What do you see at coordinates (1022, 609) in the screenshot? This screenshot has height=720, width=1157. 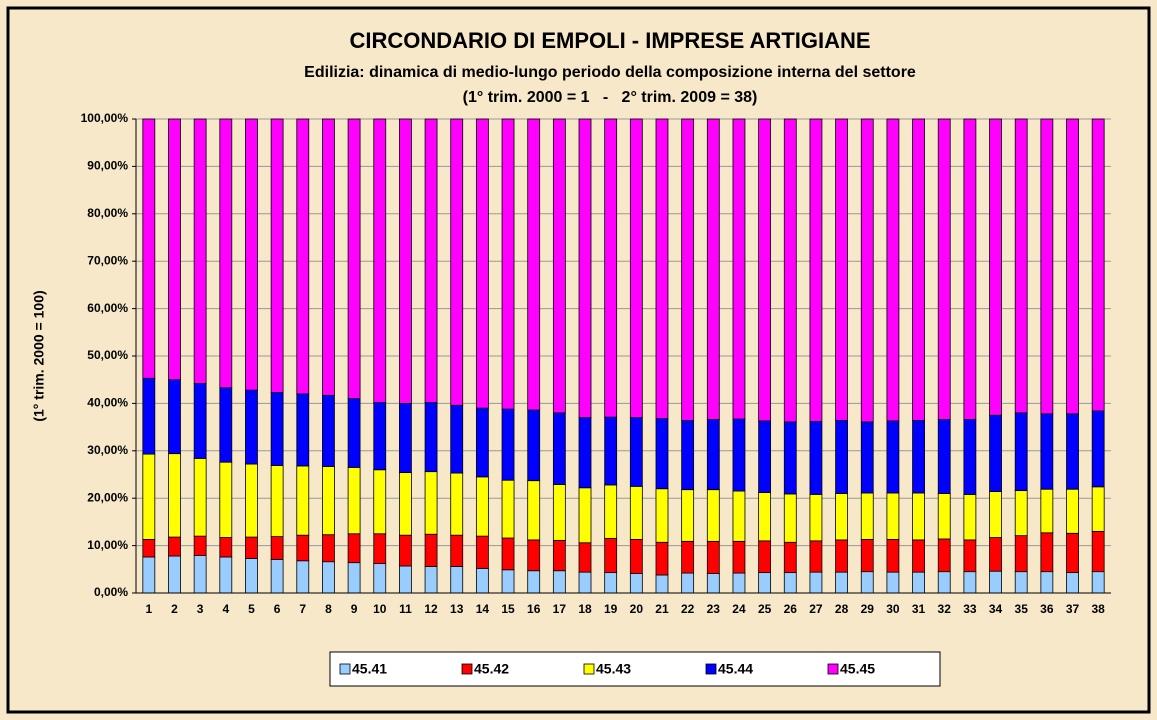 I see `x-tick-label: 35` at bounding box center [1022, 609].